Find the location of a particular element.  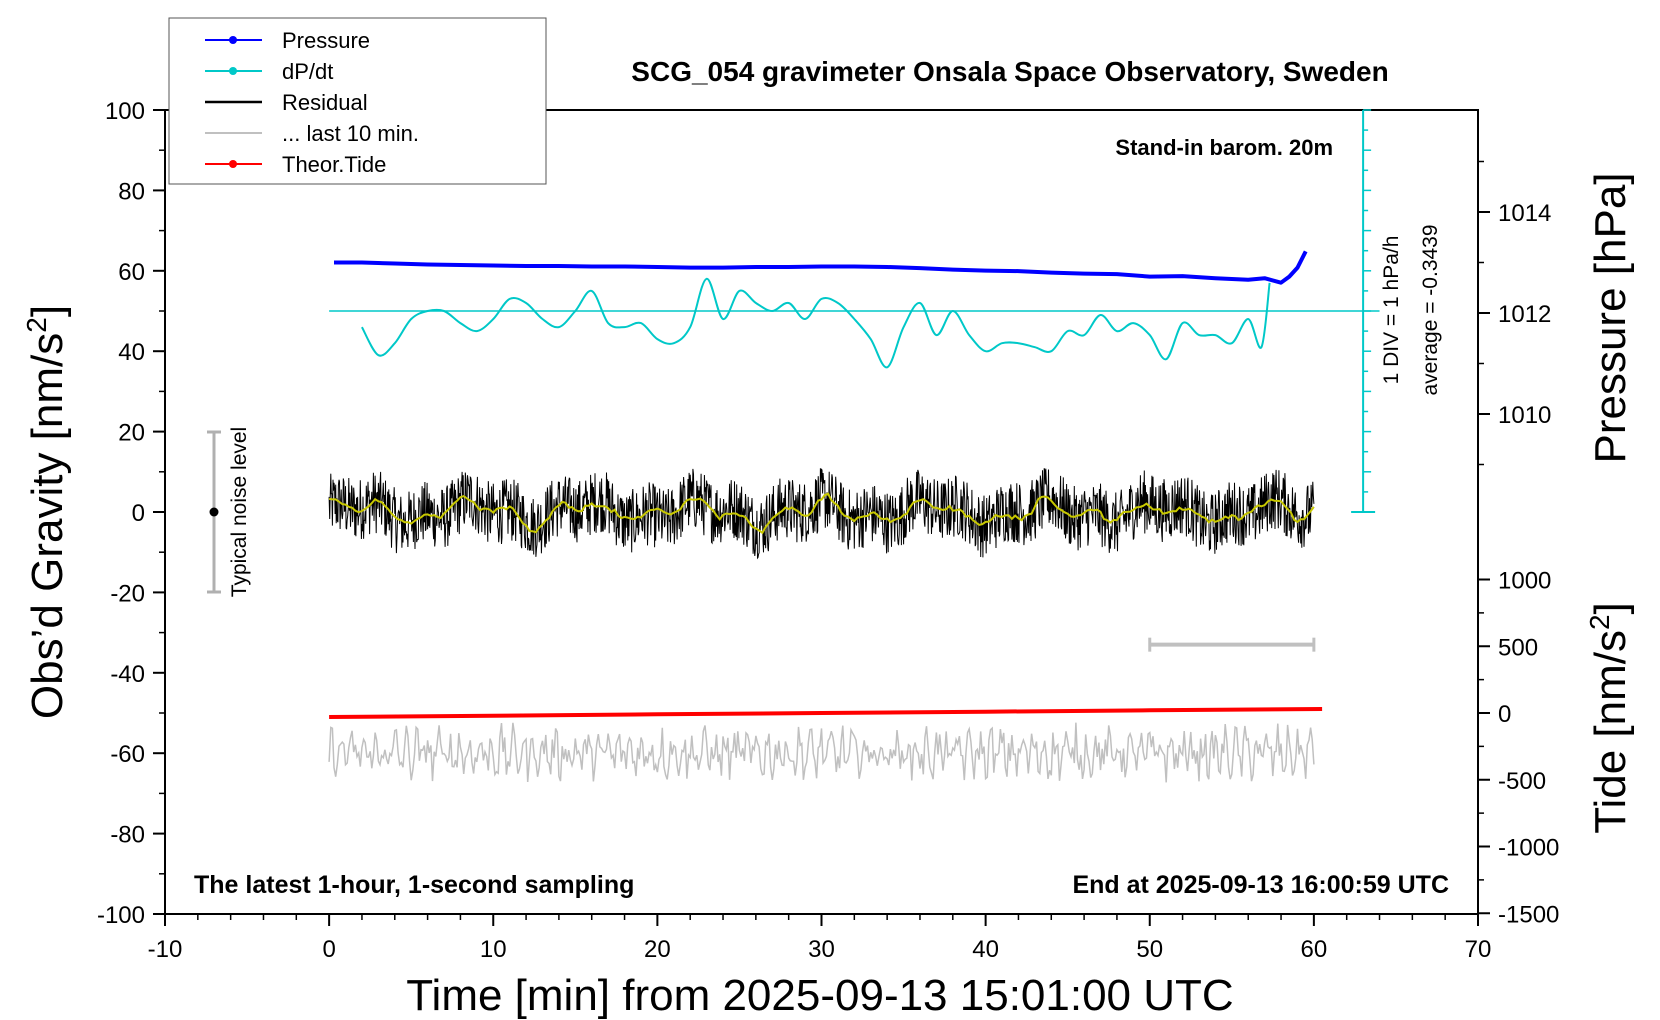

x-tick-label: 0 is located at coordinates (328, 949).